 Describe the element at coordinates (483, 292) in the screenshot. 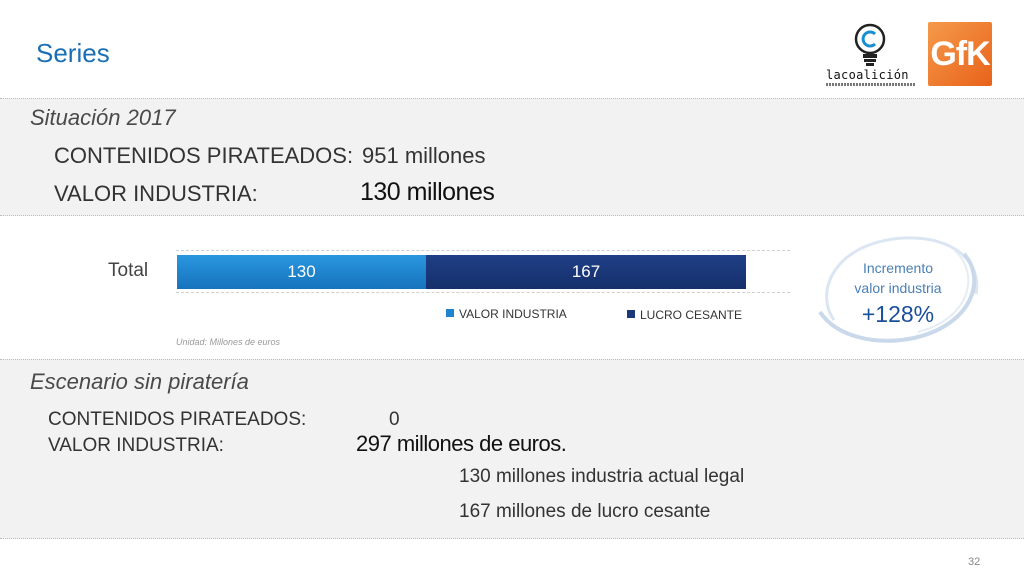

I see `chart-gridline-bottom` at that location.